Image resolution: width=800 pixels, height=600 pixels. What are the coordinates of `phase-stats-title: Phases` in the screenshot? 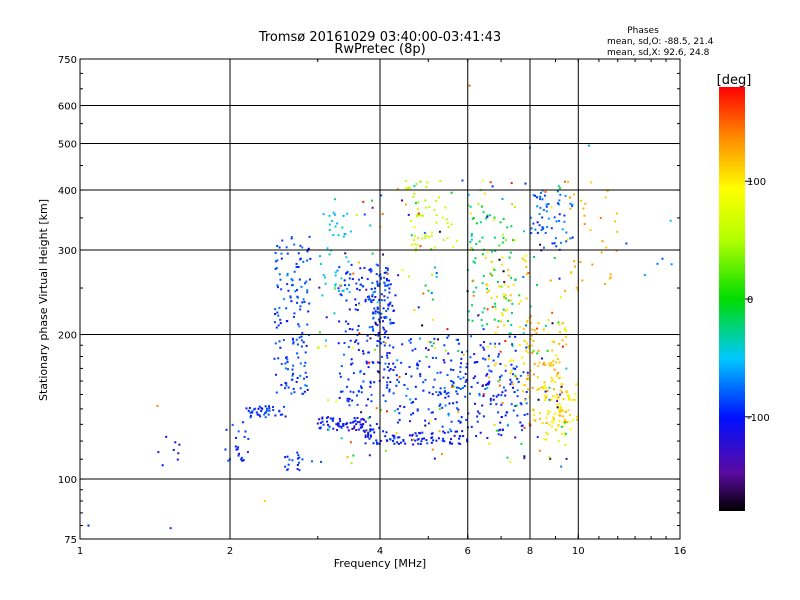 It's located at (643, 31).